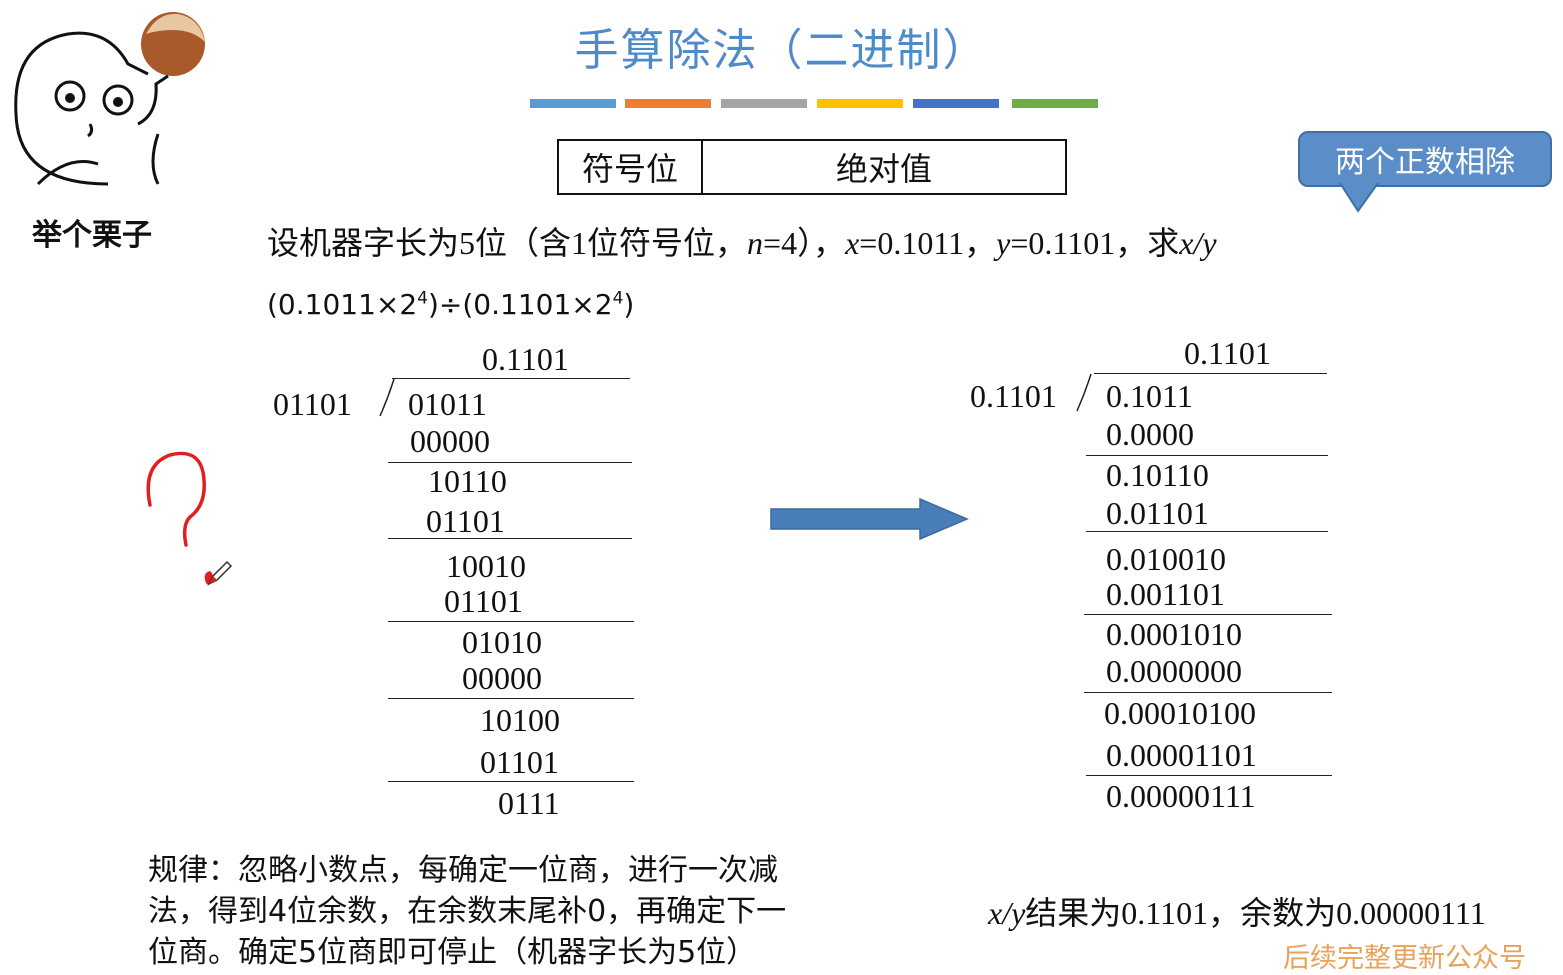 The height and width of the screenshot is (975, 1563). What do you see at coordinates (220, 573) in the screenshot?
I see `pencil-icon` at bounding box center [220, 573].